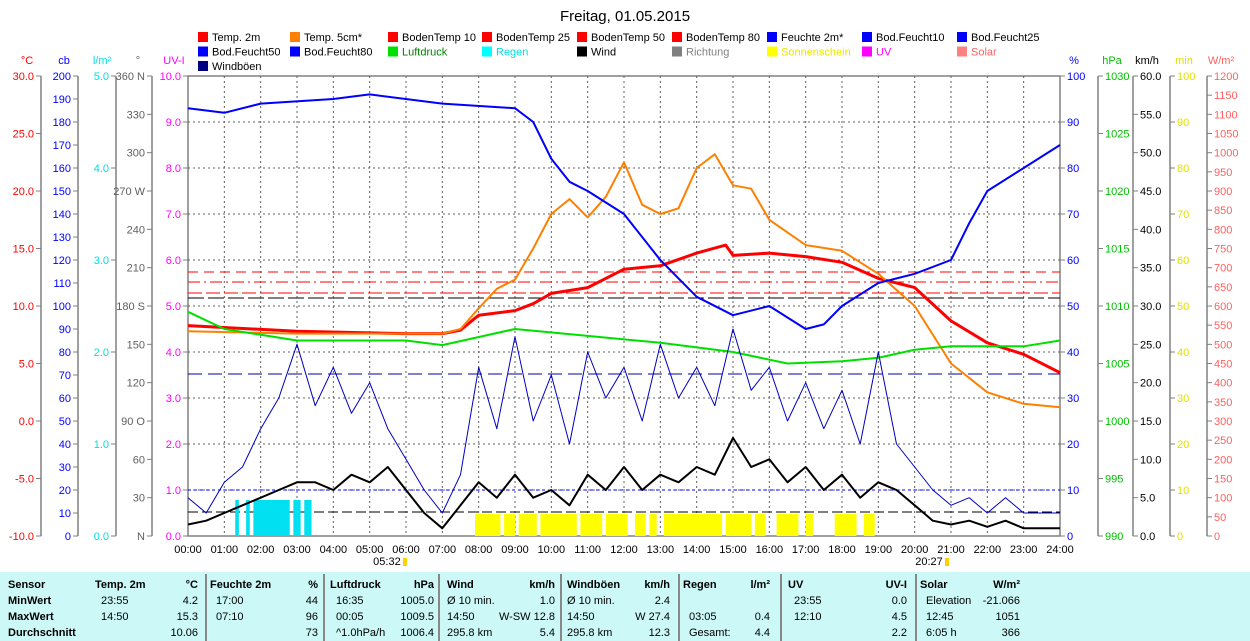 This screenshot has height=641, width=1250. What do you see at coordinates (443, 550) in the screenshot?
I see `x-tick-label: 07:00` at bounding box center [443, 550].